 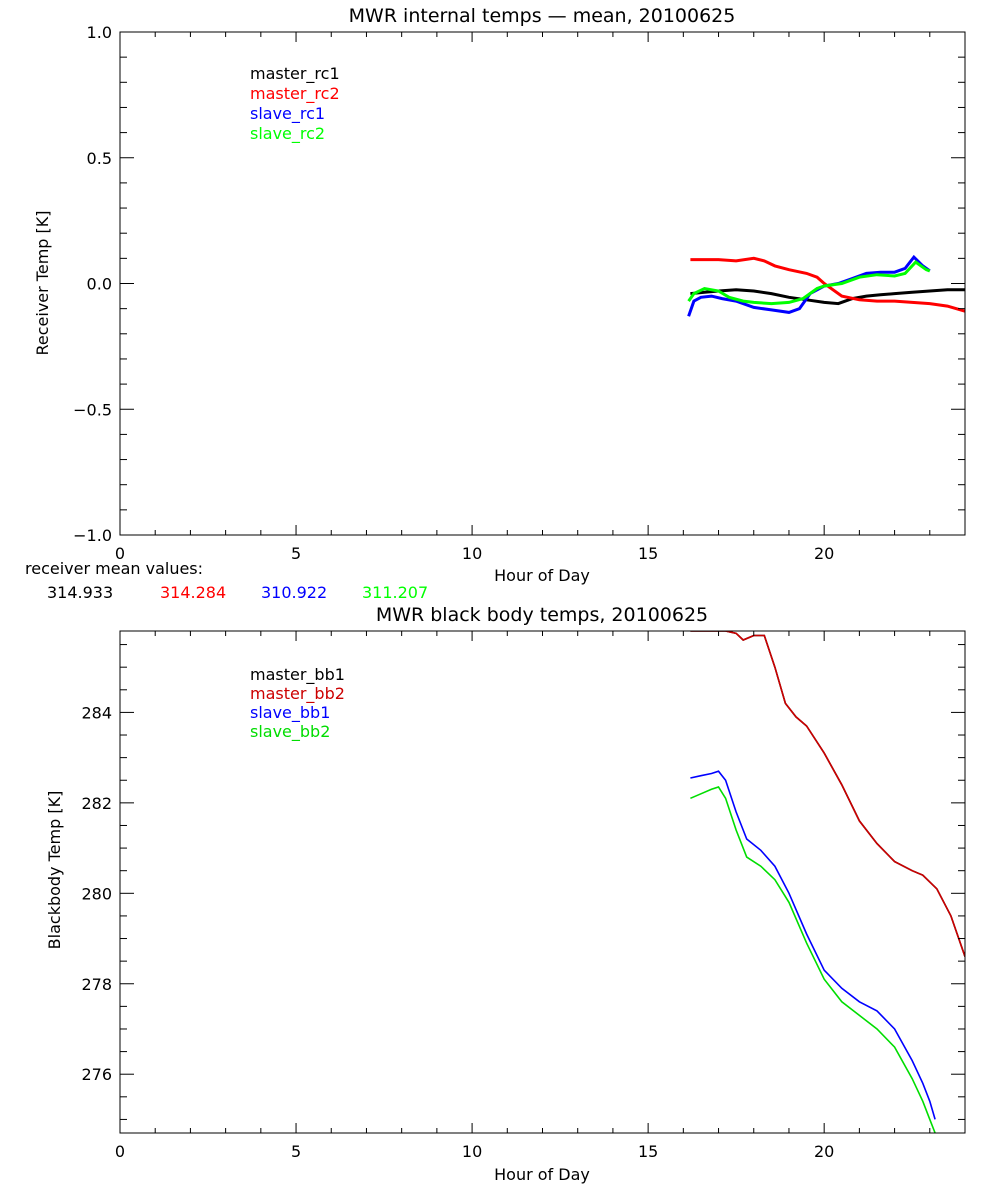 I want to click on receiver-mean-value: 311.207, so click(x=395, y=592).